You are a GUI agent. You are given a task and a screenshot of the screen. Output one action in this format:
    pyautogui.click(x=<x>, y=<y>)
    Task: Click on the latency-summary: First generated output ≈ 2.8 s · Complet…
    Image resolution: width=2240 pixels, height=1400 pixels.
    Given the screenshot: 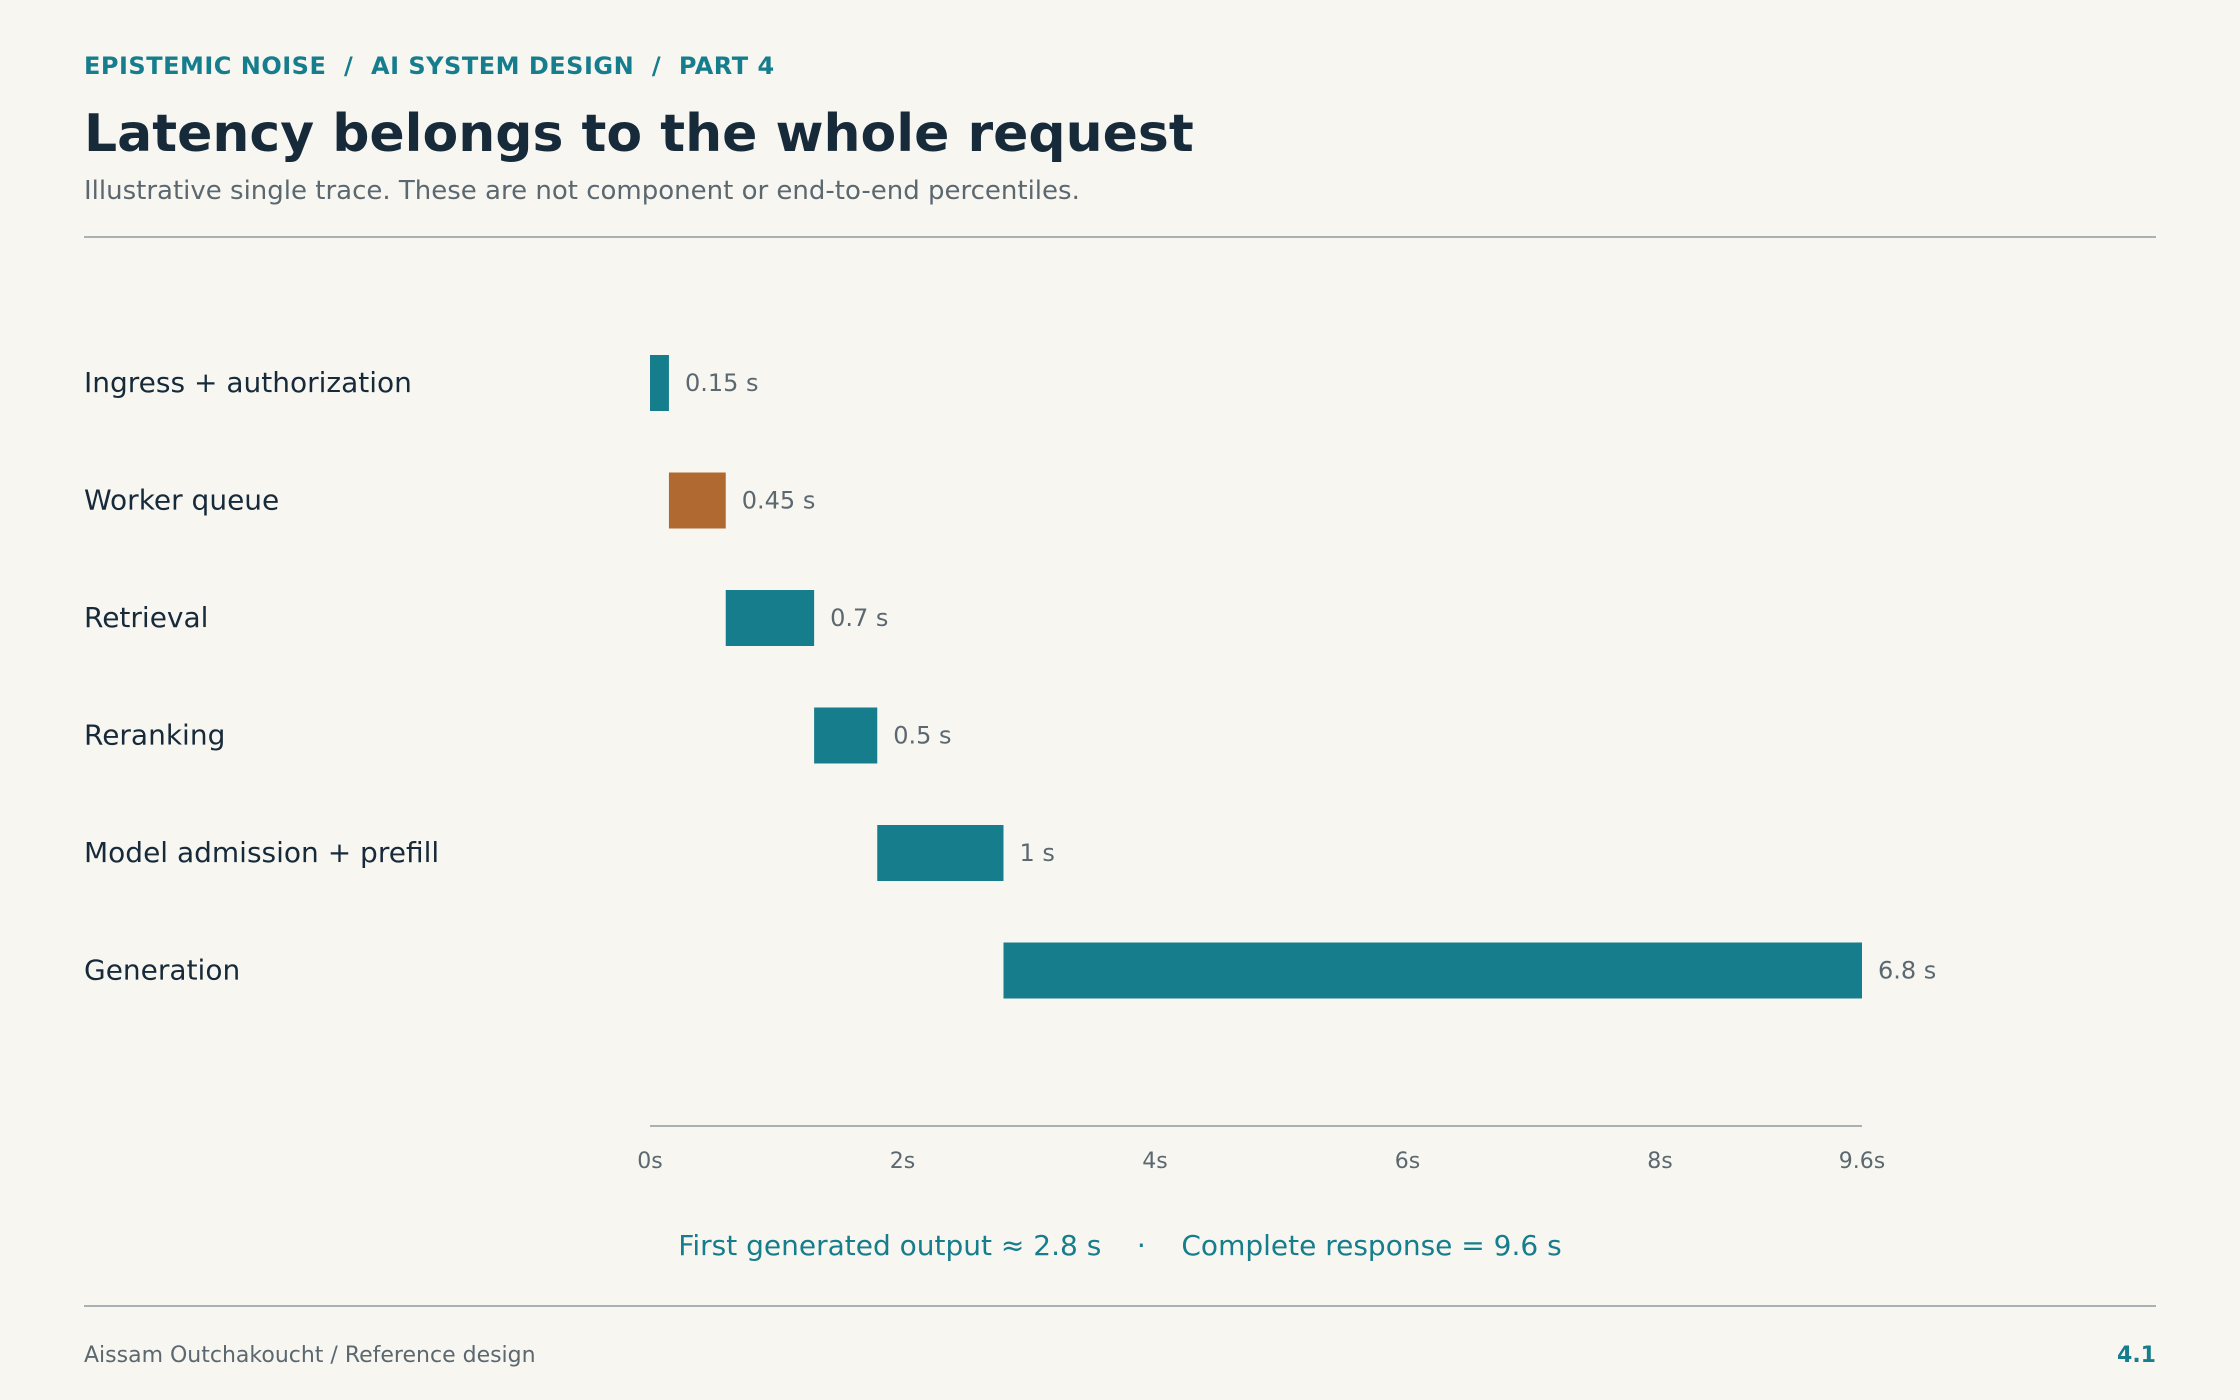 What is the action you would take?
    pyautogui.click(x=1120, y=1245)
    